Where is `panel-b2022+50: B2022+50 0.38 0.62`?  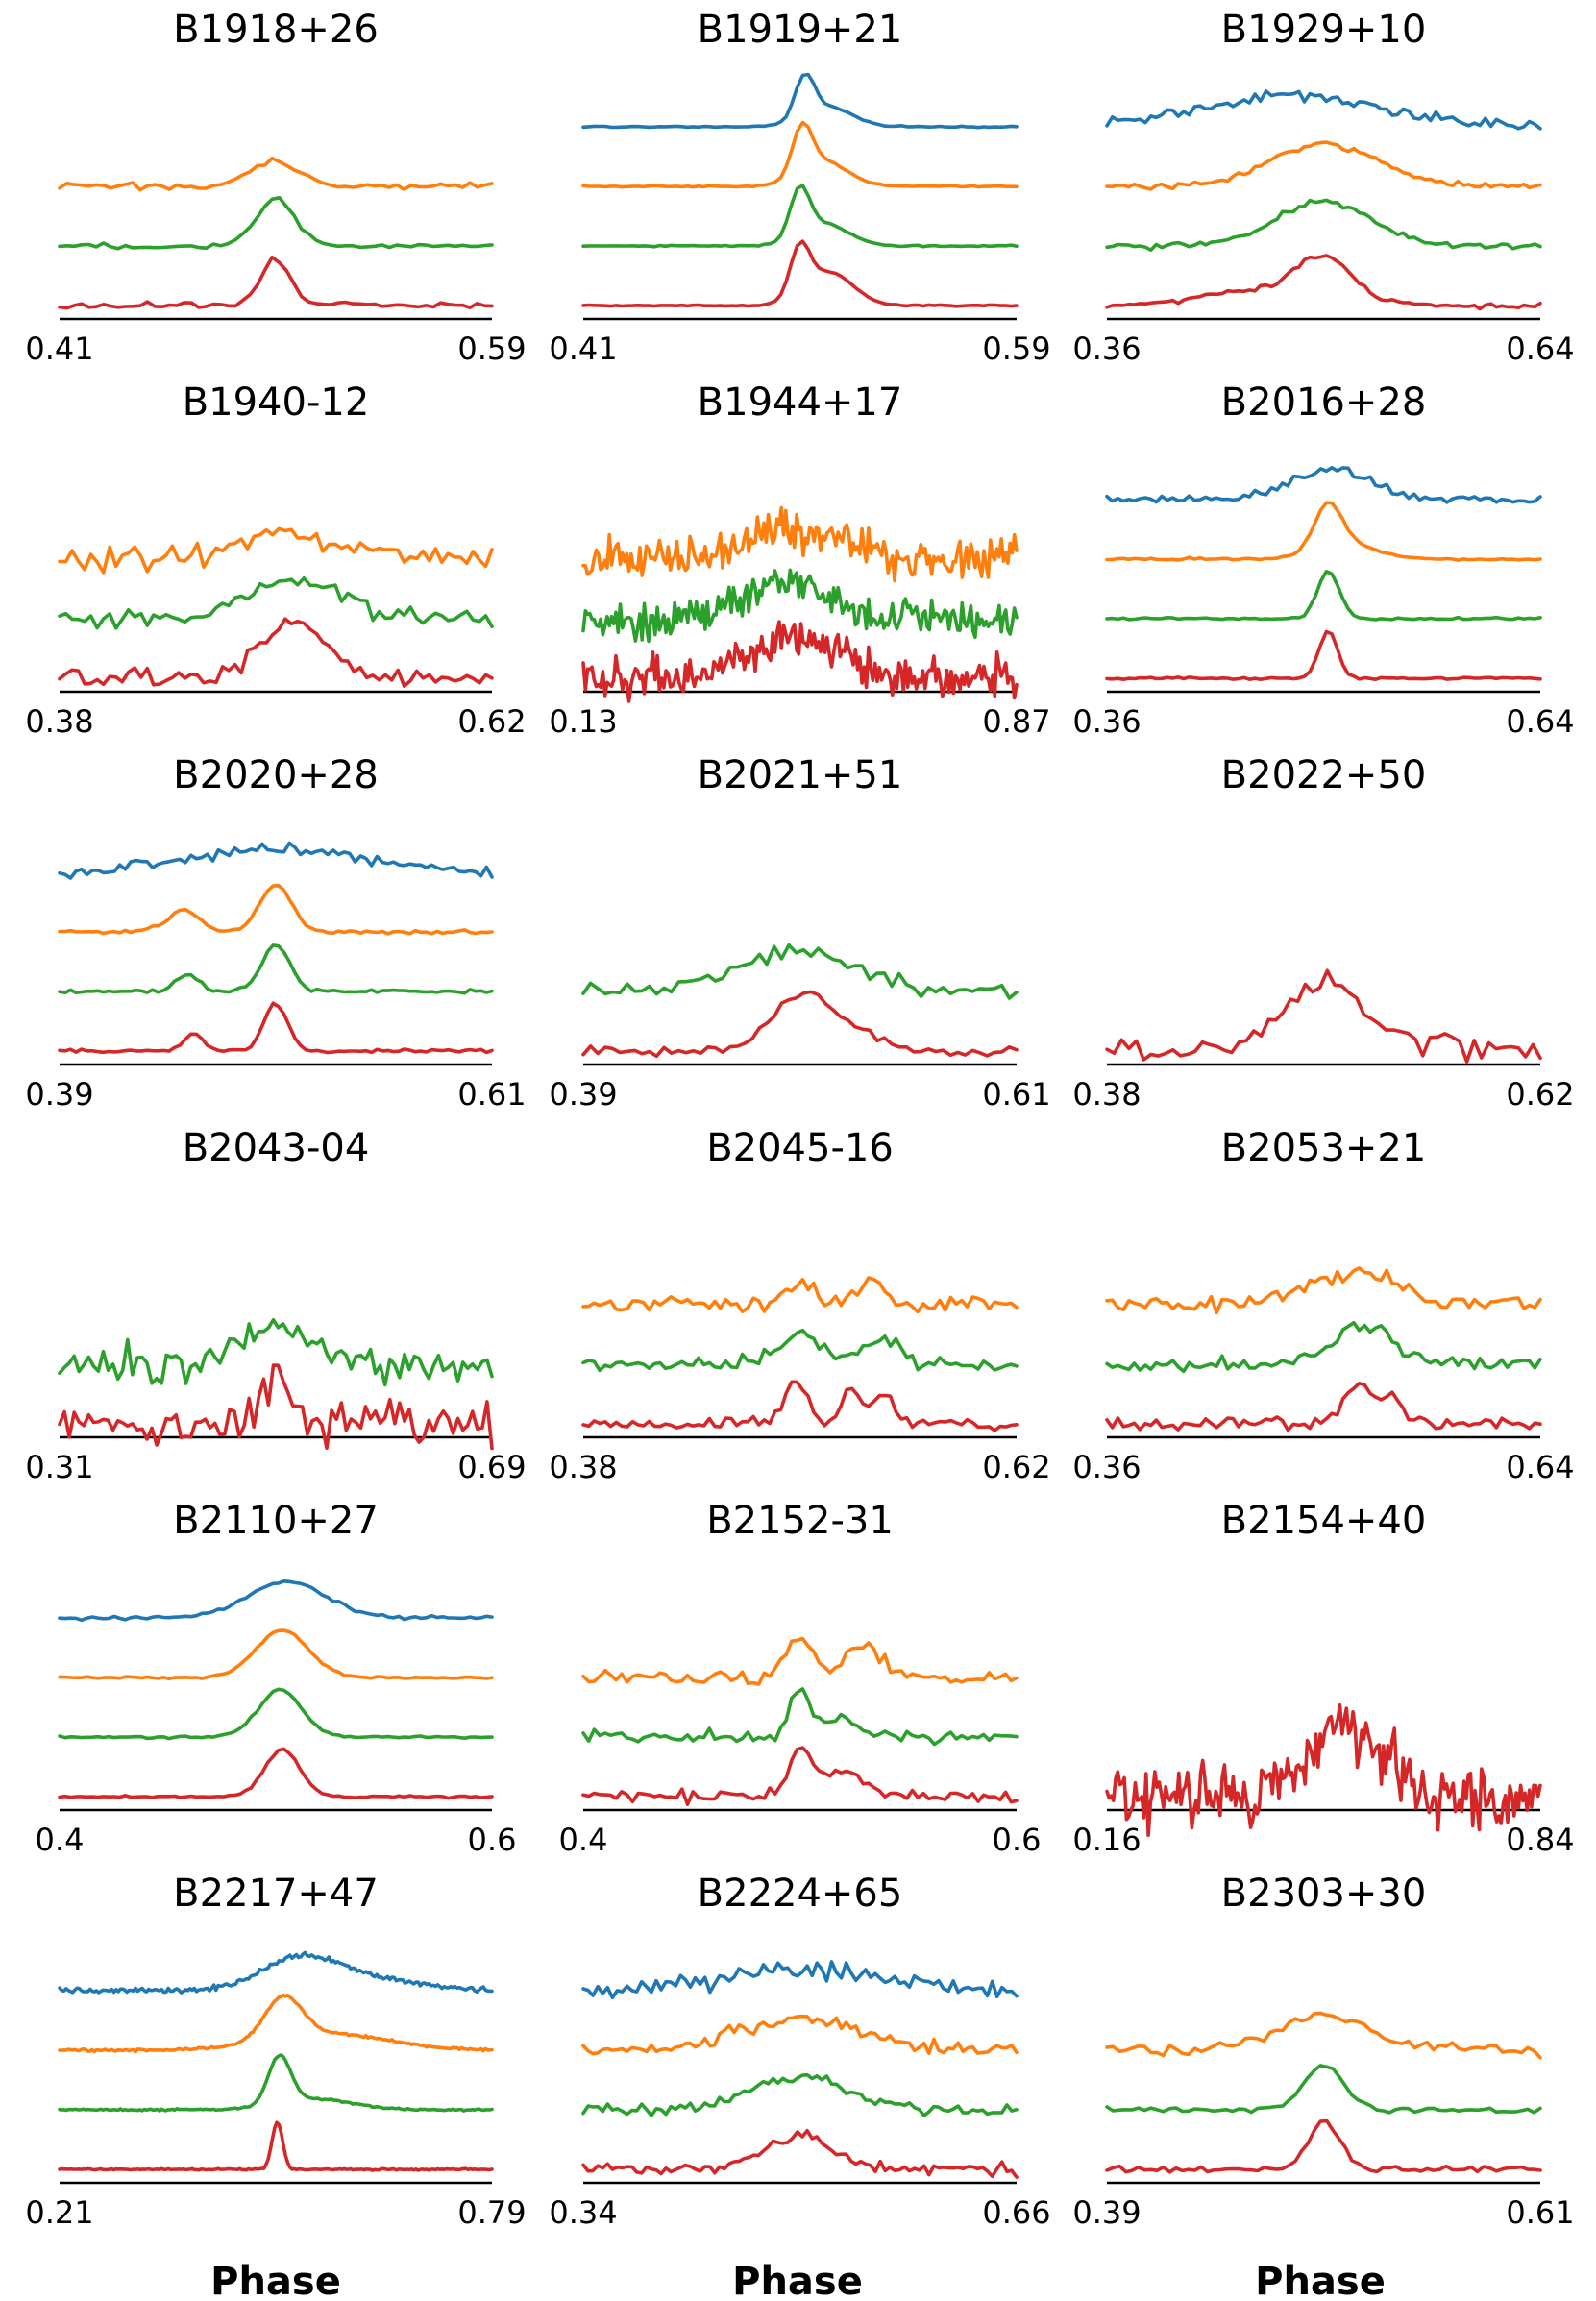
panel-b2022+50: B2022+50 0.38 0.62 is located at coordinates (1323, 933).